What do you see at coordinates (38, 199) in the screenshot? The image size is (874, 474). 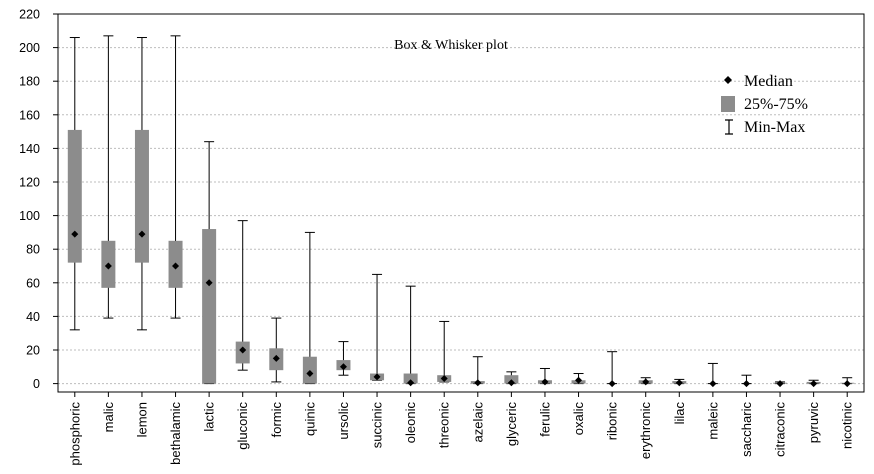 I see `y-axis: 0 20 40 60 80 100 120 140 160 180 200 220` at bounding box center [38, 199].